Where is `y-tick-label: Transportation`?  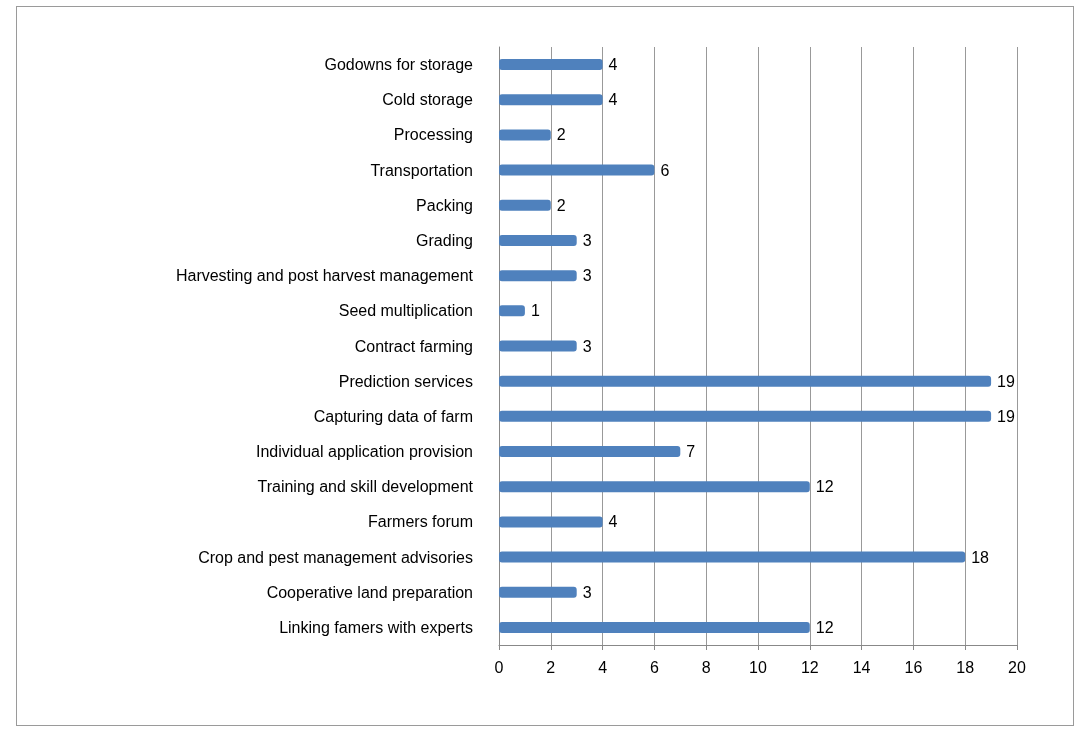 y-tick-label: Transportation is located at coordinates (421, 170).